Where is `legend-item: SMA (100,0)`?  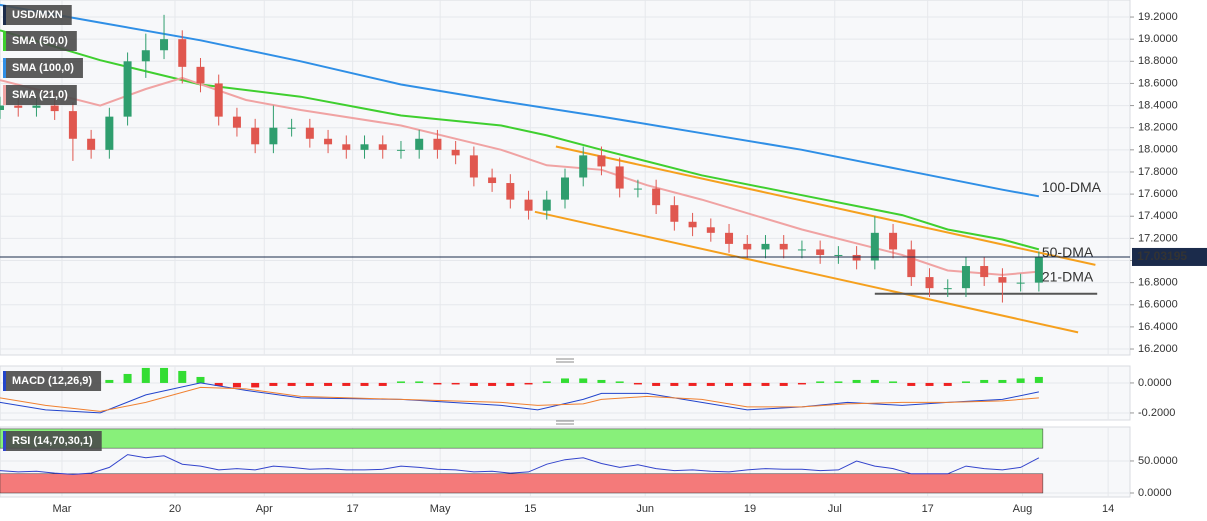 legend-item: SMA (100,0) is located at coordinates (43, 68).